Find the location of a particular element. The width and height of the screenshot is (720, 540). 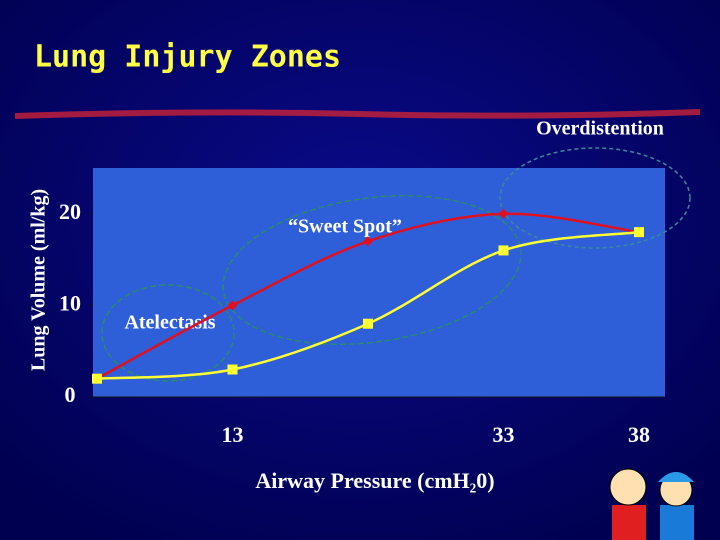

y-axis-label: Lung Volume (ml/kg) is located at coordinates (39, 280).